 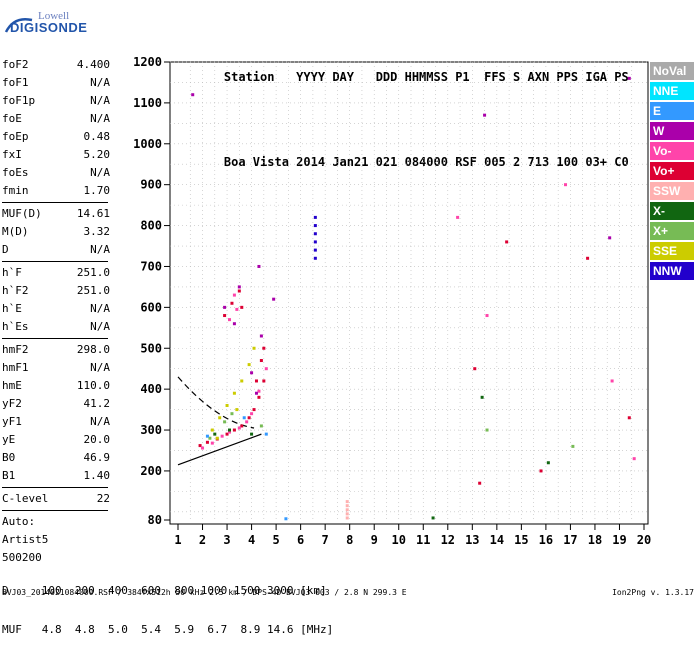 I want to click on x-tick-label: 3, so click(x=226, y=540).